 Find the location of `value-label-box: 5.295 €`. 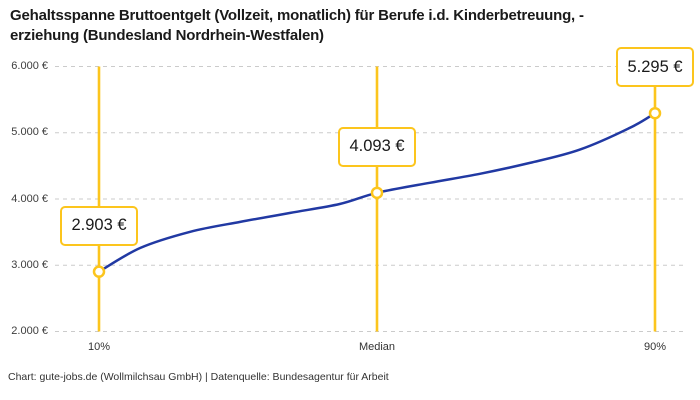

value-label-box: 5.295 € is located at coordinates (655, 67).